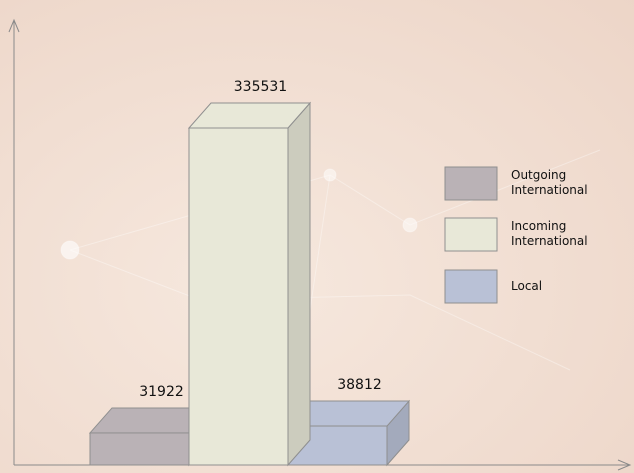  I want to click on value-label: 335531, so click(260, 87).